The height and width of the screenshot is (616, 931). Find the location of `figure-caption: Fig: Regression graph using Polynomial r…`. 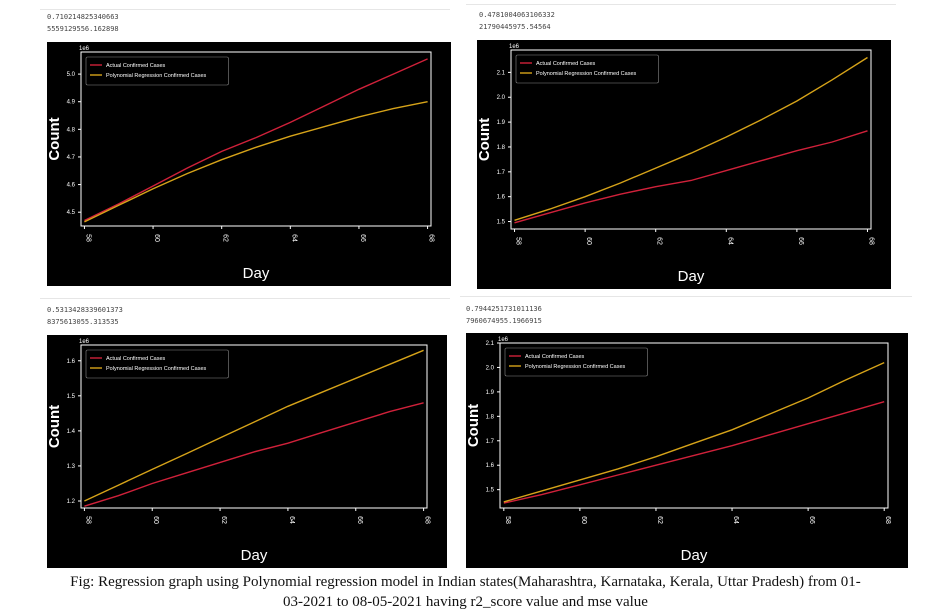

figure-caption: Fig: Regression graph using Polynomial r… is located at coordinates (465, 592).